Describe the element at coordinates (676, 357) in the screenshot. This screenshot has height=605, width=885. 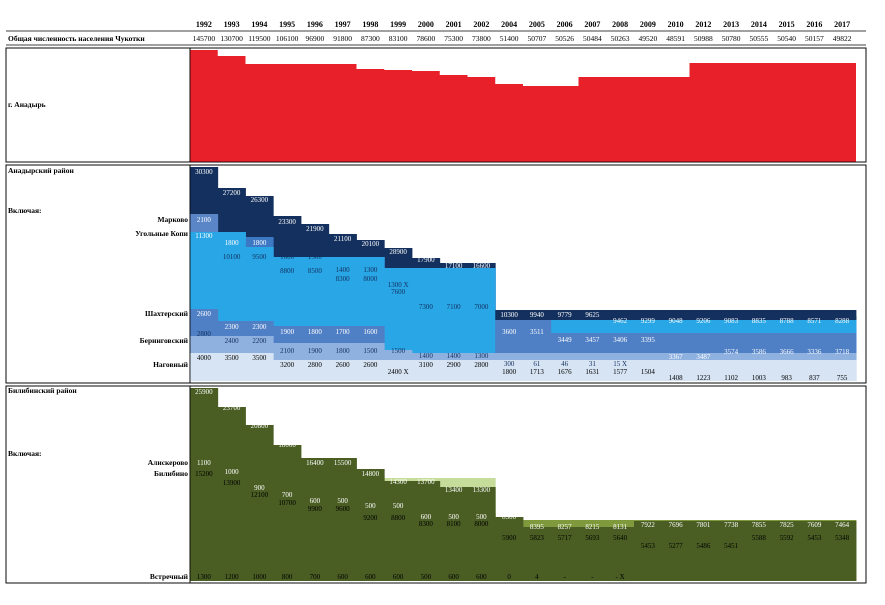
I see `anadyrsky-sub-value: 3367` at that location.